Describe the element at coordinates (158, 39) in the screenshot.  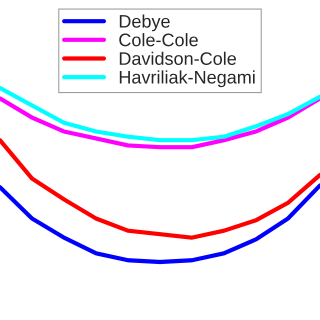
I see `legend-label: Cole-Cole` at that location.